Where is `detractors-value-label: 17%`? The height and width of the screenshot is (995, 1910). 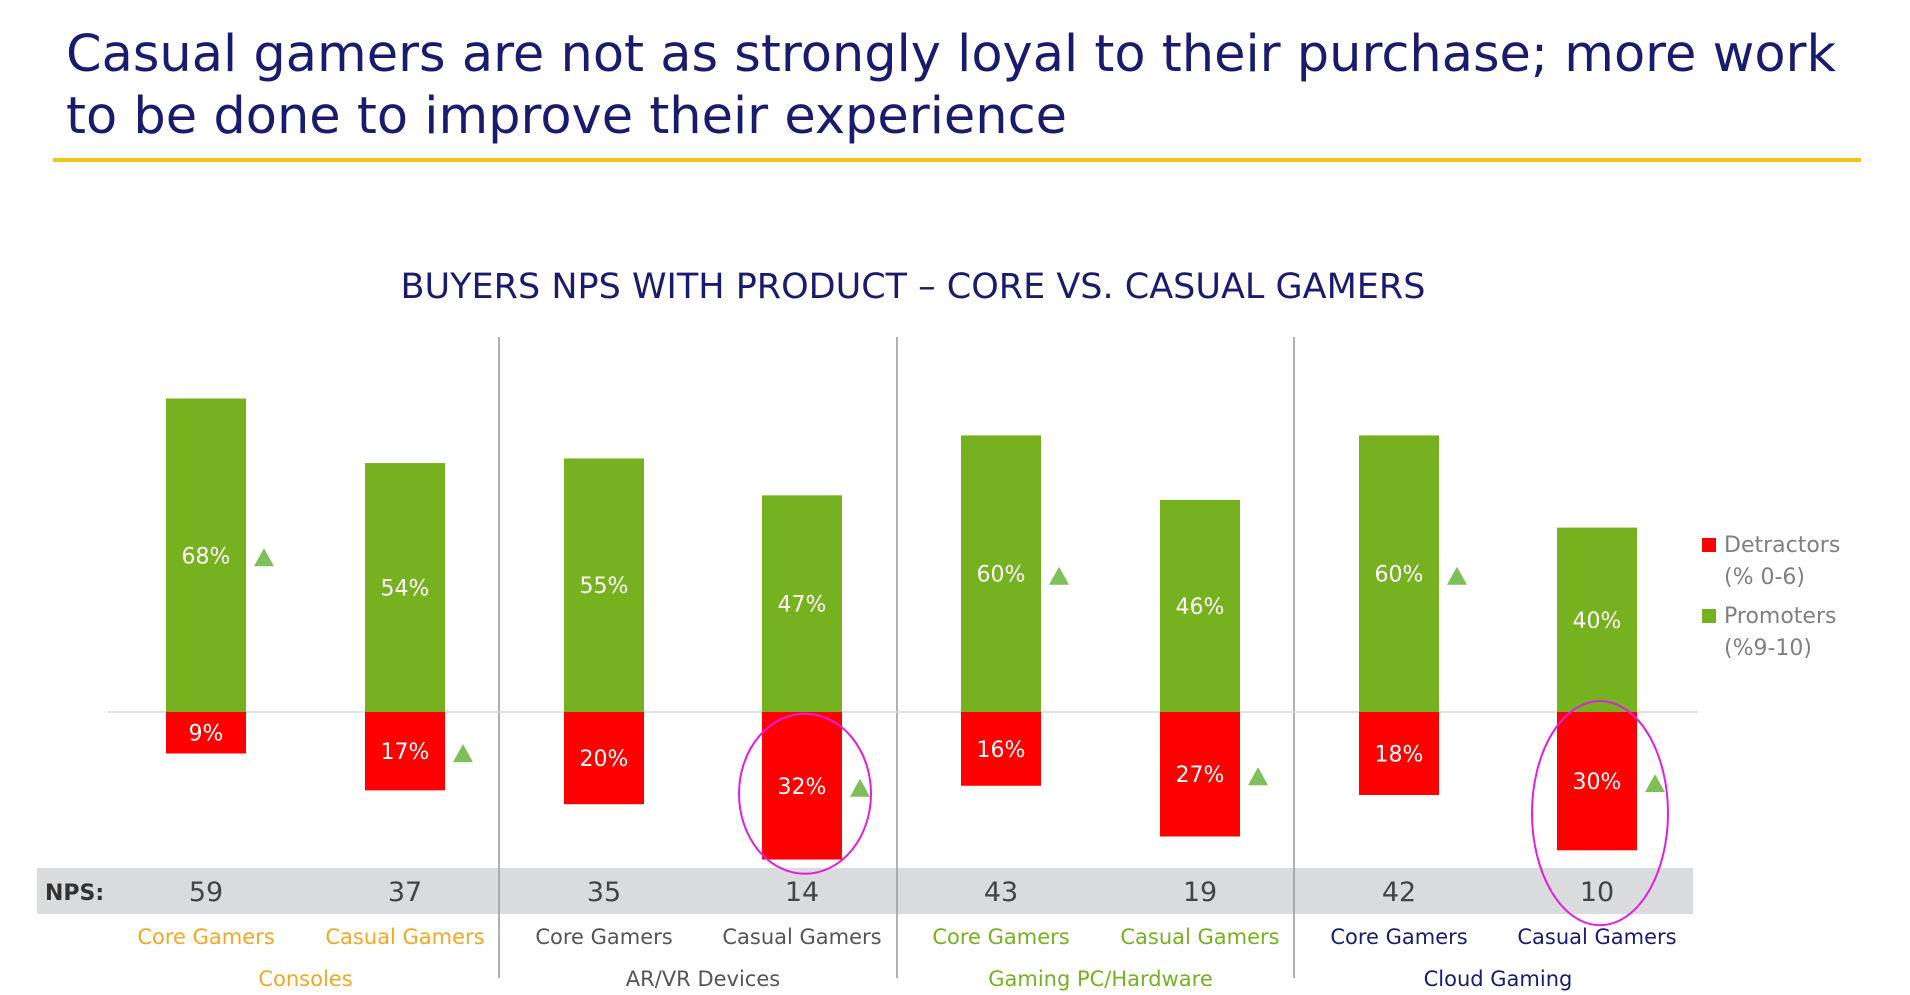
detractors-value-label: 17% is located at coordinates (405, 752).